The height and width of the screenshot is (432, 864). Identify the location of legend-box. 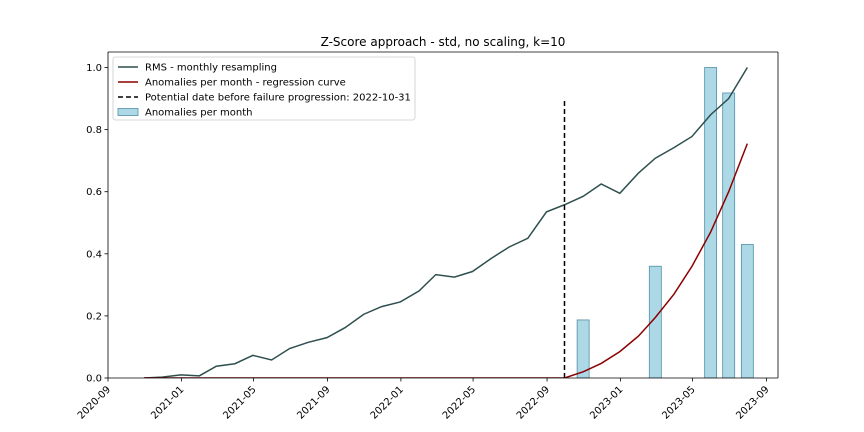
(264, 88).